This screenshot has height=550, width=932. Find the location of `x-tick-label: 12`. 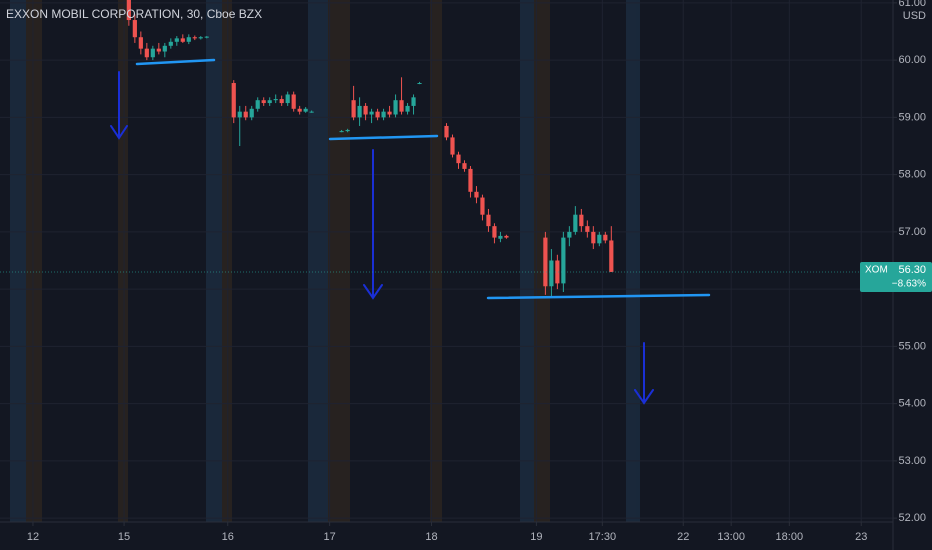

x-tick-label: 12 is located at coordinates (33, 537).